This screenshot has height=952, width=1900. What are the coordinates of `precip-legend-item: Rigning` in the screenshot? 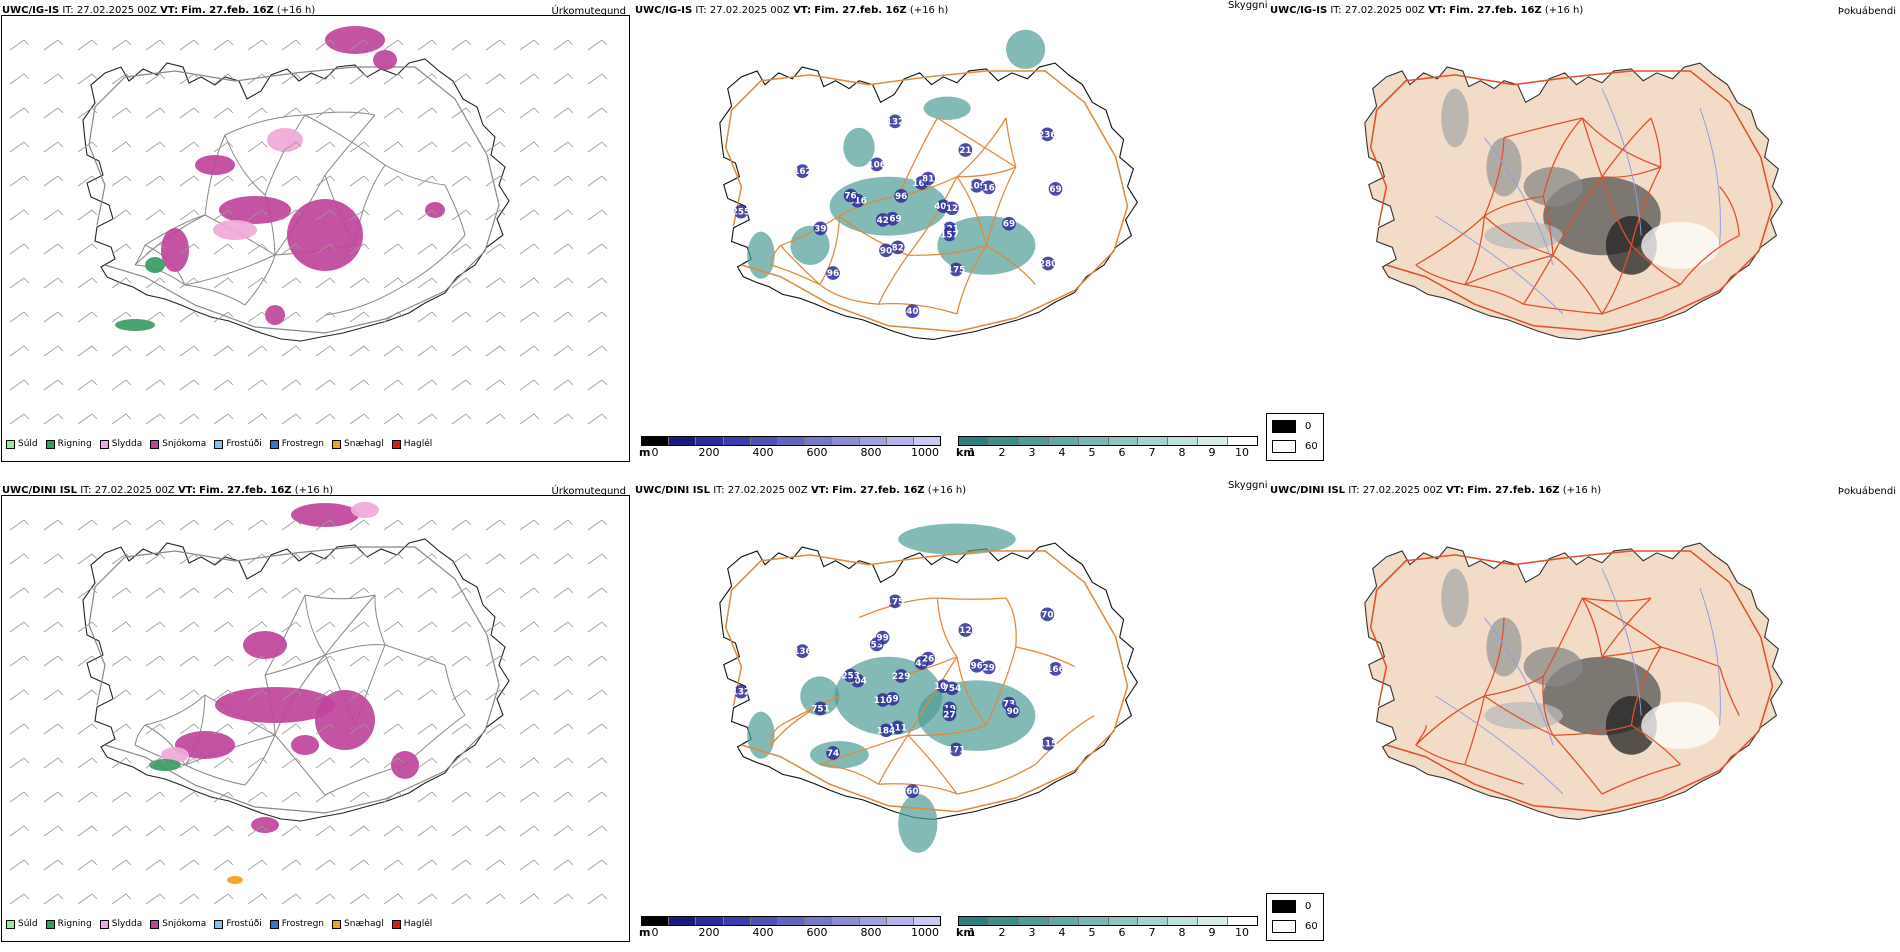 It's located at (68, 924).